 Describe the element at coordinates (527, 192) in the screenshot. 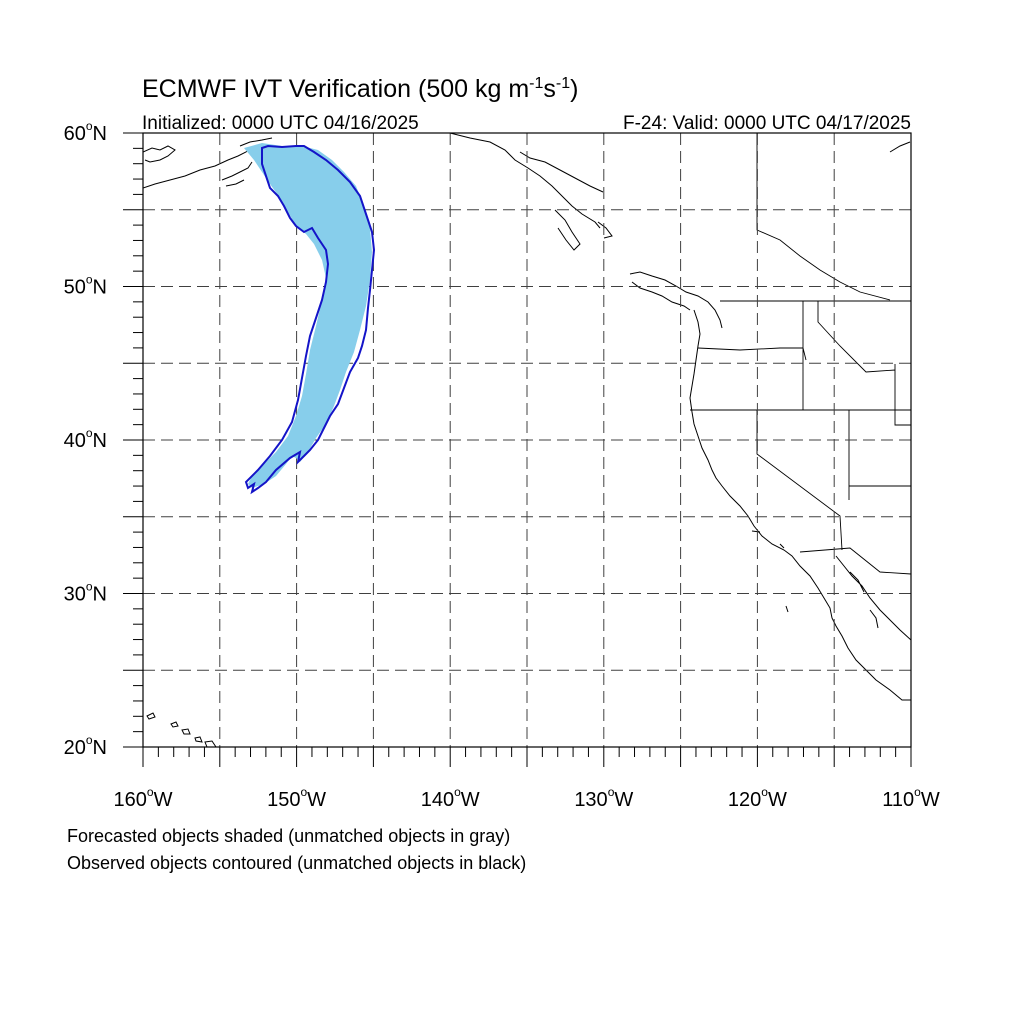

I see `alaska-coast` at that location.